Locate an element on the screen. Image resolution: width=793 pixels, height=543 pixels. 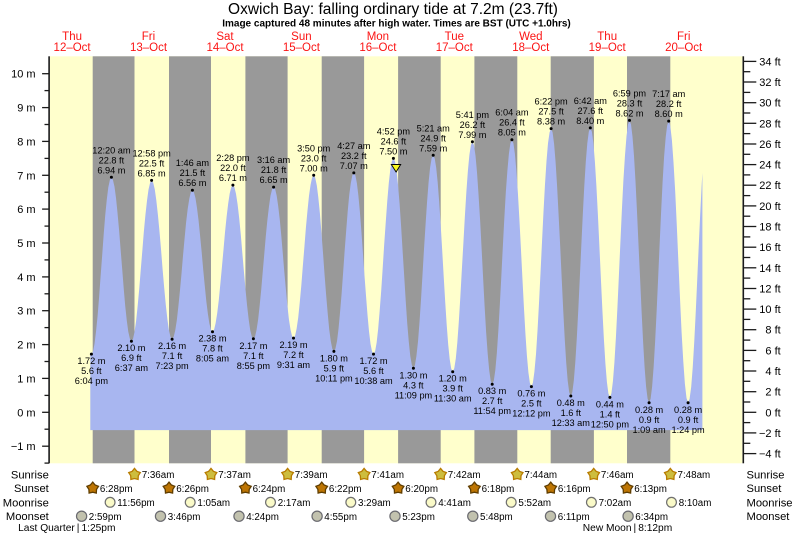
svg-text: 6:22 pm is located at coordinates (551, 102).